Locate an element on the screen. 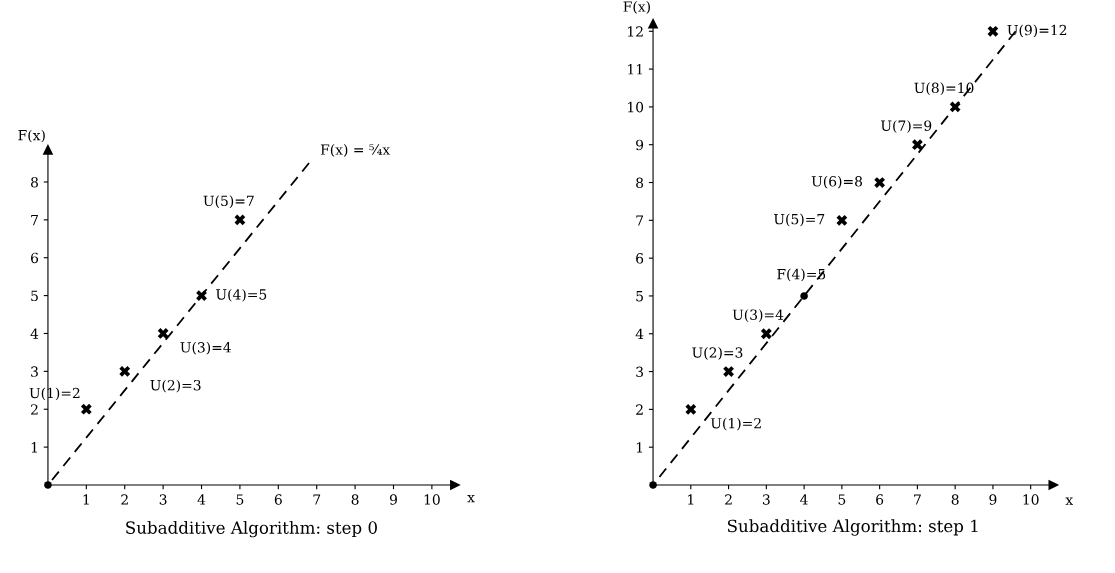 The image size is (1115, 573). y-tick-label: 10 is located at coordinates (636, 107).